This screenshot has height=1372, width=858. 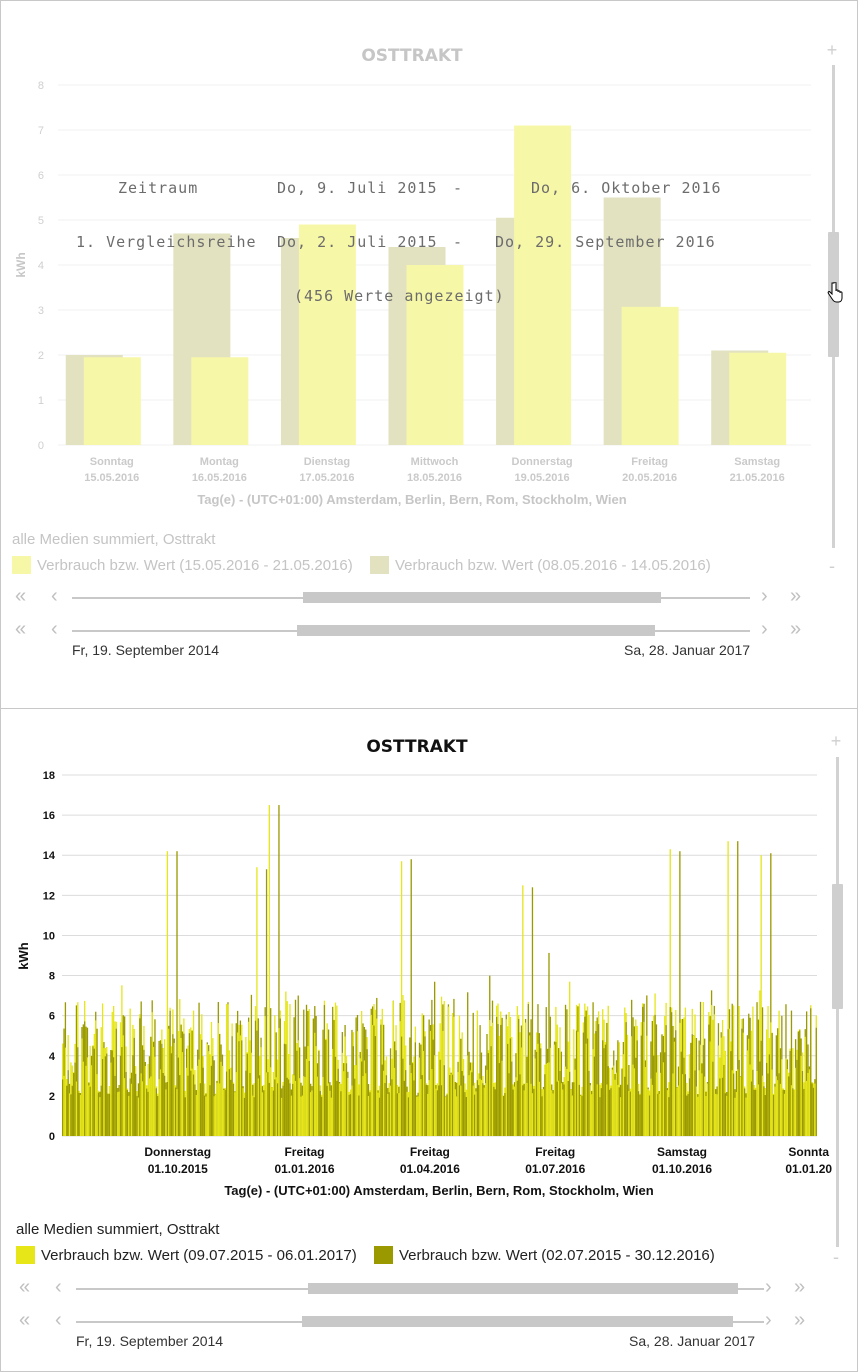 I want to click on y-tick-label: 5, so click(x=41, y=221).